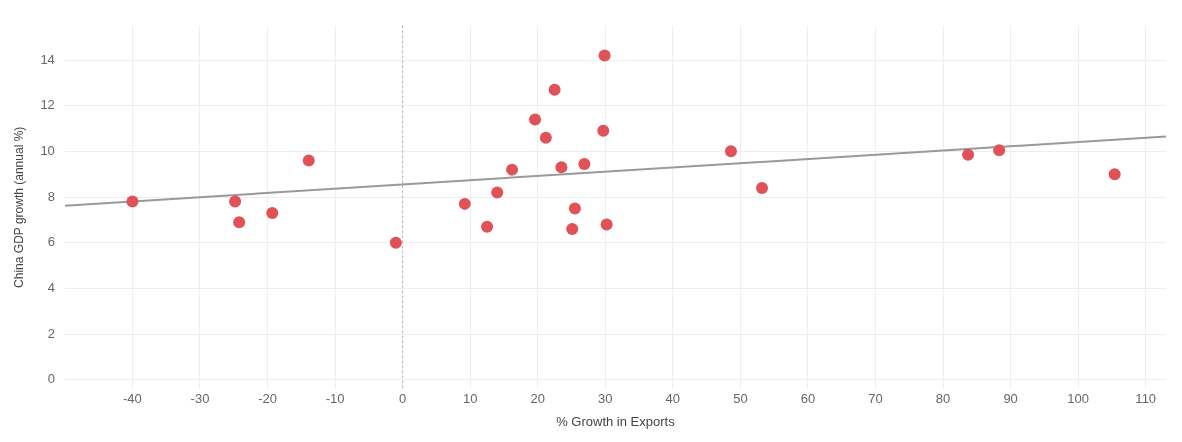  Describe the element at coordinates (673, 399) in the screenshot. I see `x-tick-label: 40` at that location.